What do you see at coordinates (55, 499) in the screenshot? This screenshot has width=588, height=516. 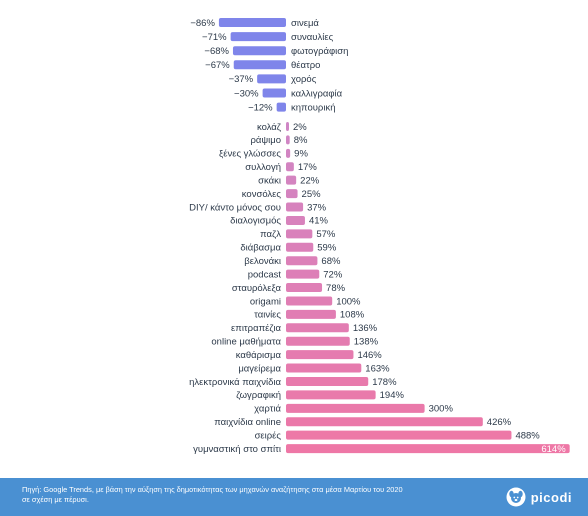 I see `source-line-2: σε σχέση με πέρυσι.` at bounding box center [55, 499].